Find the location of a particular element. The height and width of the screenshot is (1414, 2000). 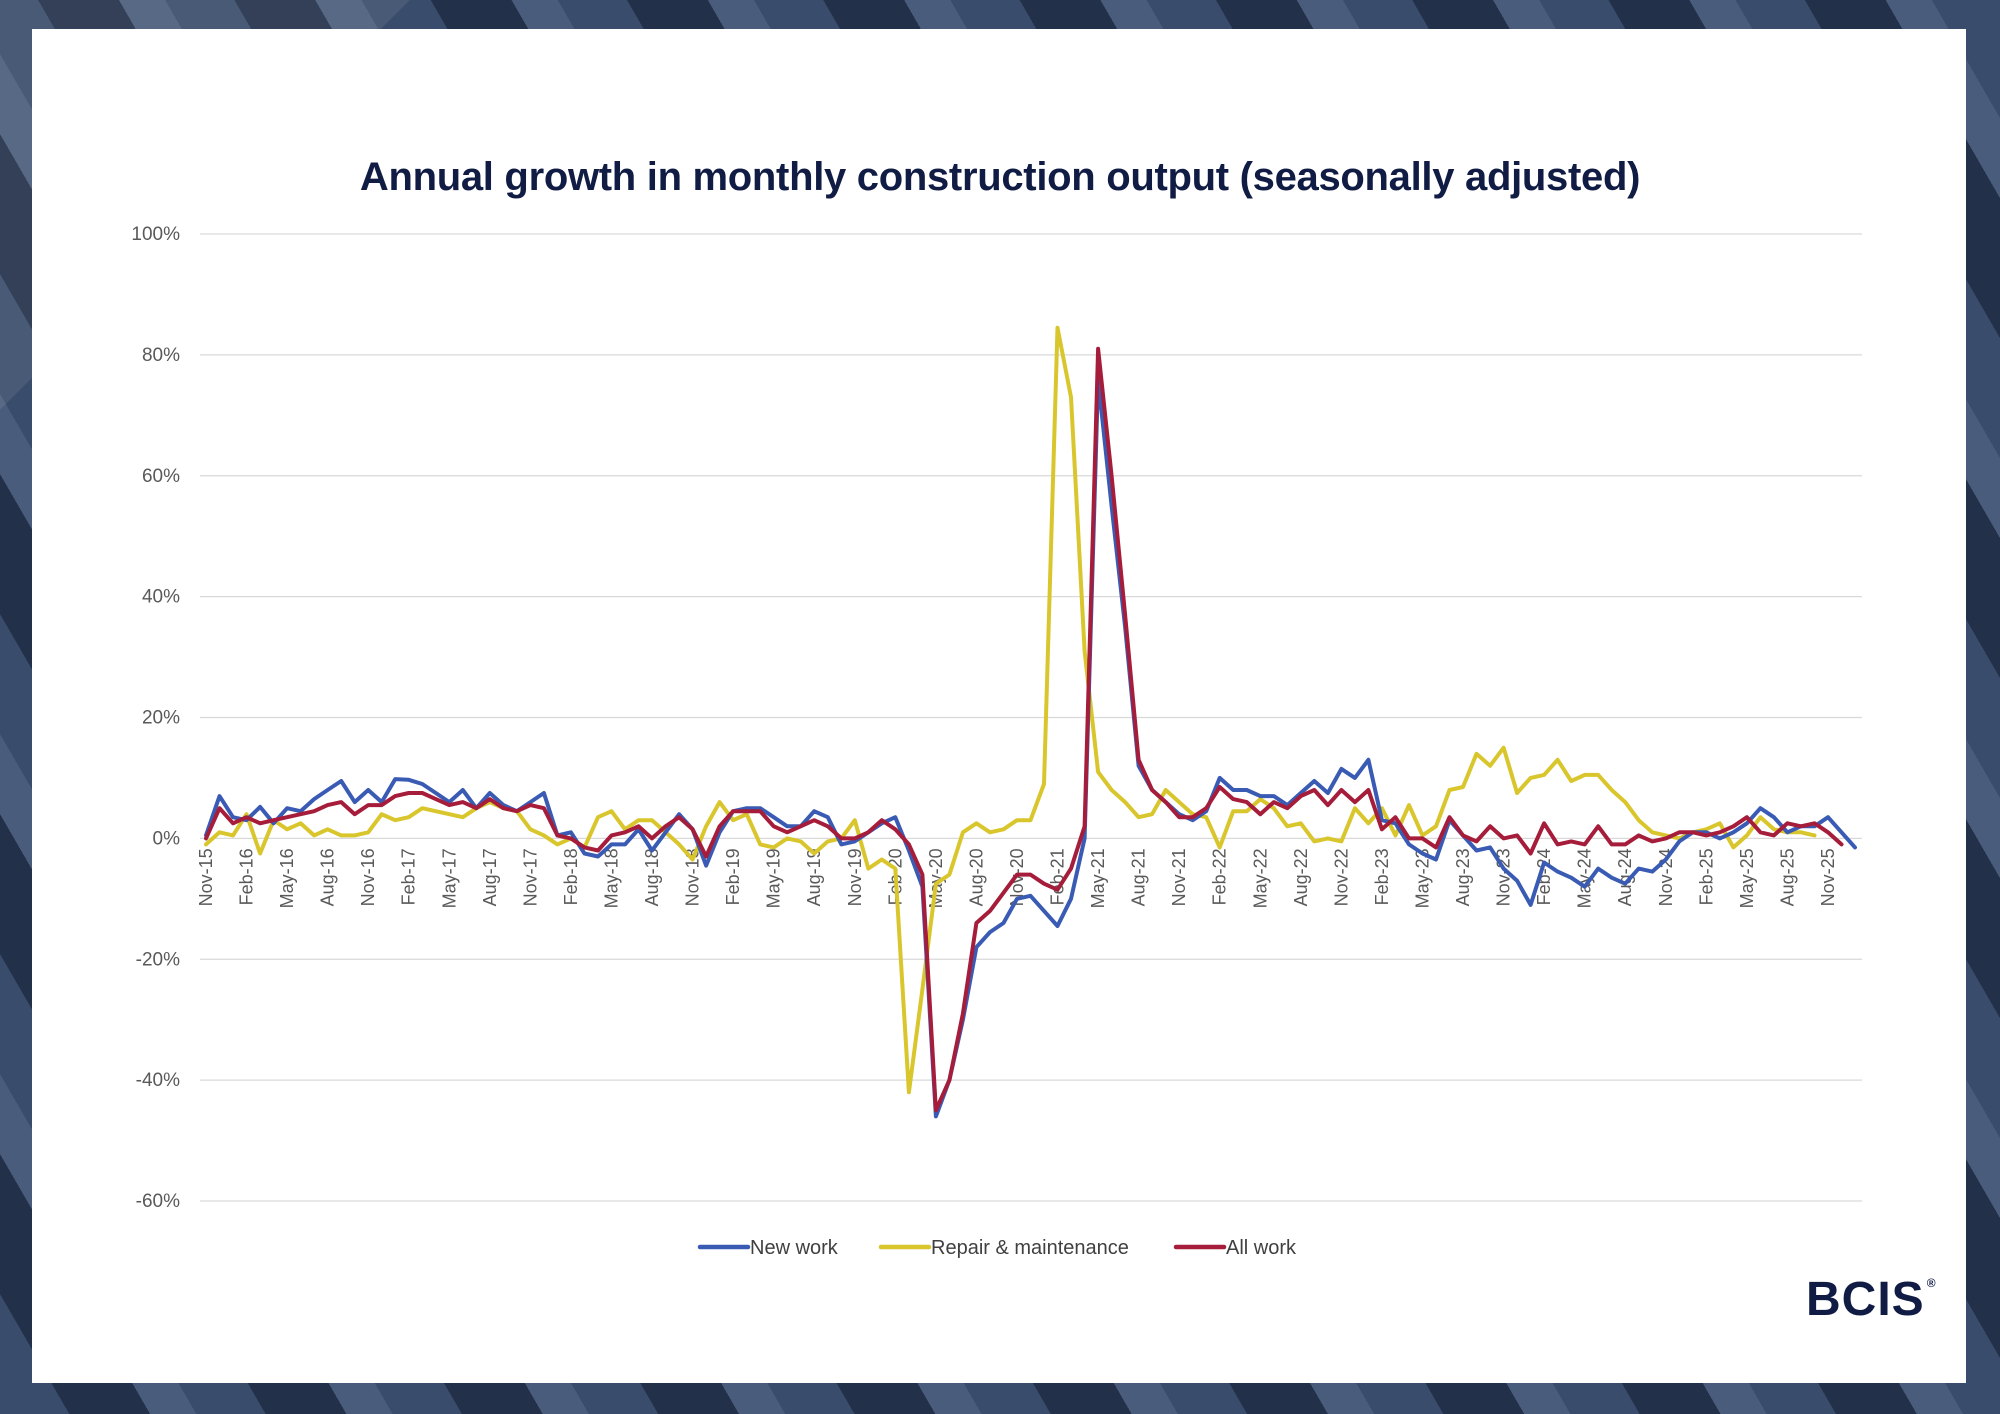

x-tick-label: Nov-17 is located at coordinates (530, 877).